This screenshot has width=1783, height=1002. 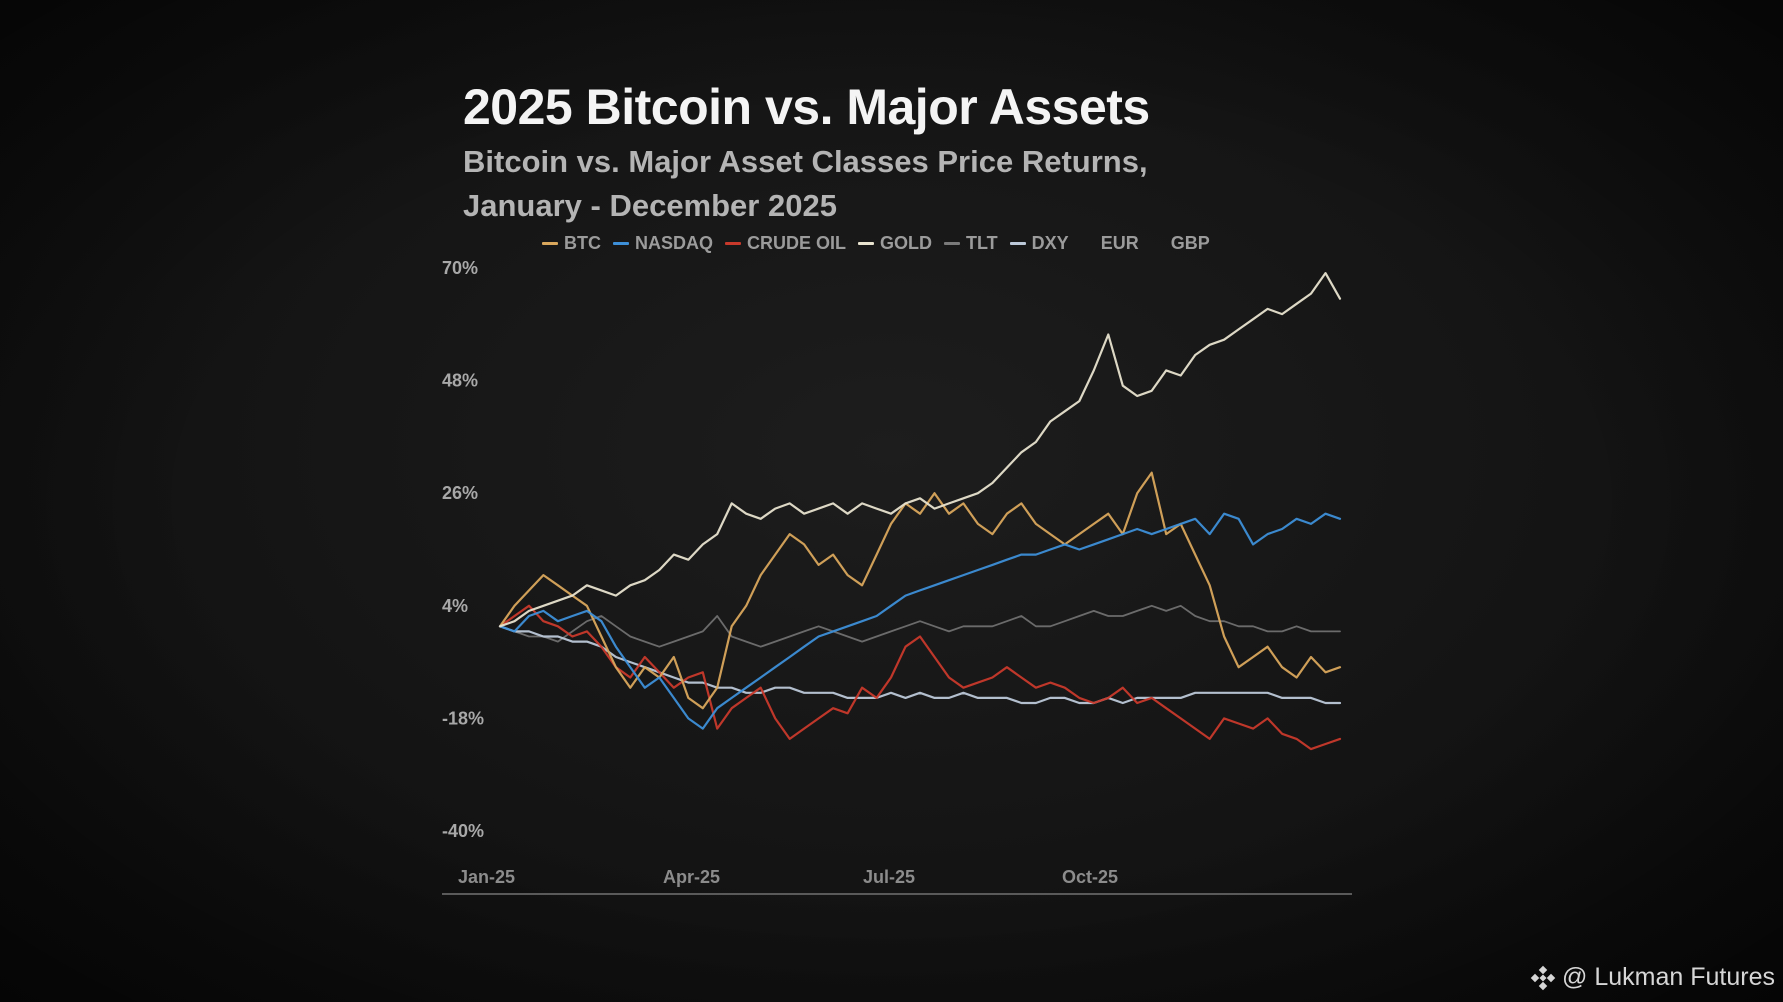 I want to click on y-tick-label: 70%, so click(x=460, y=268).